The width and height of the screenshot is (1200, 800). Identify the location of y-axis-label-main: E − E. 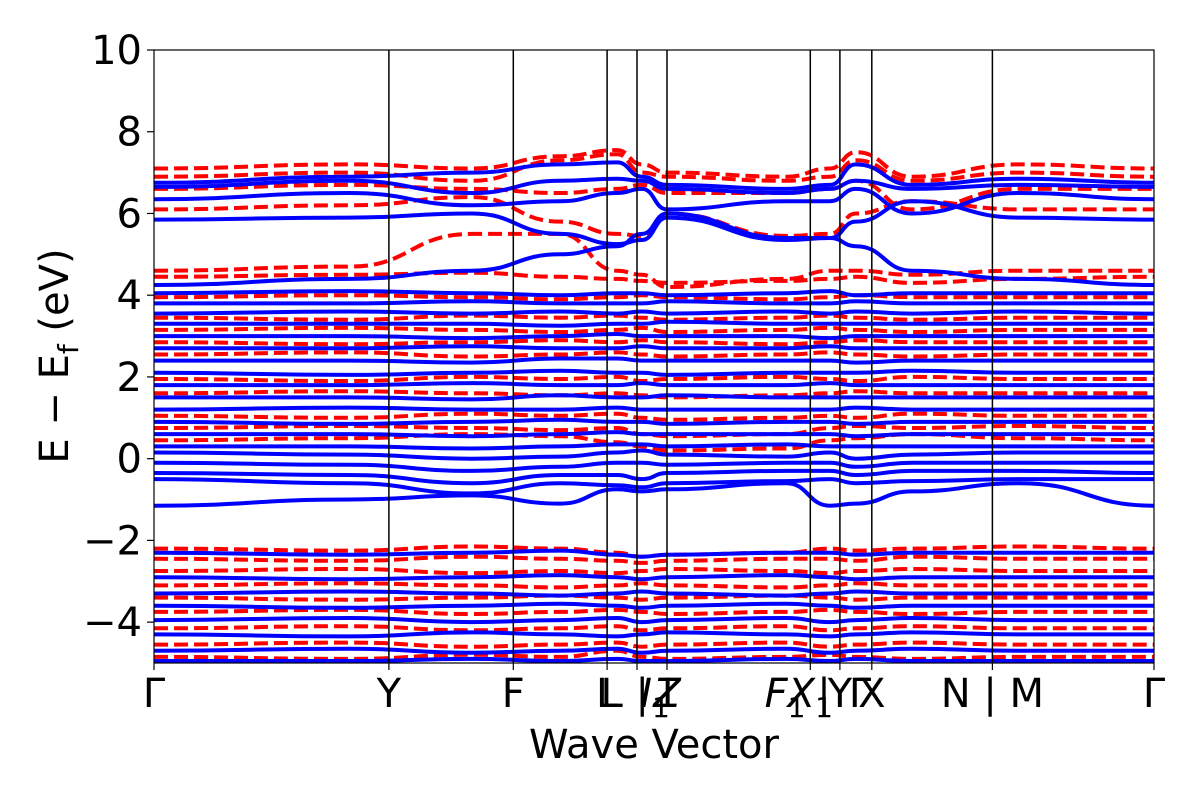
(55, 409).